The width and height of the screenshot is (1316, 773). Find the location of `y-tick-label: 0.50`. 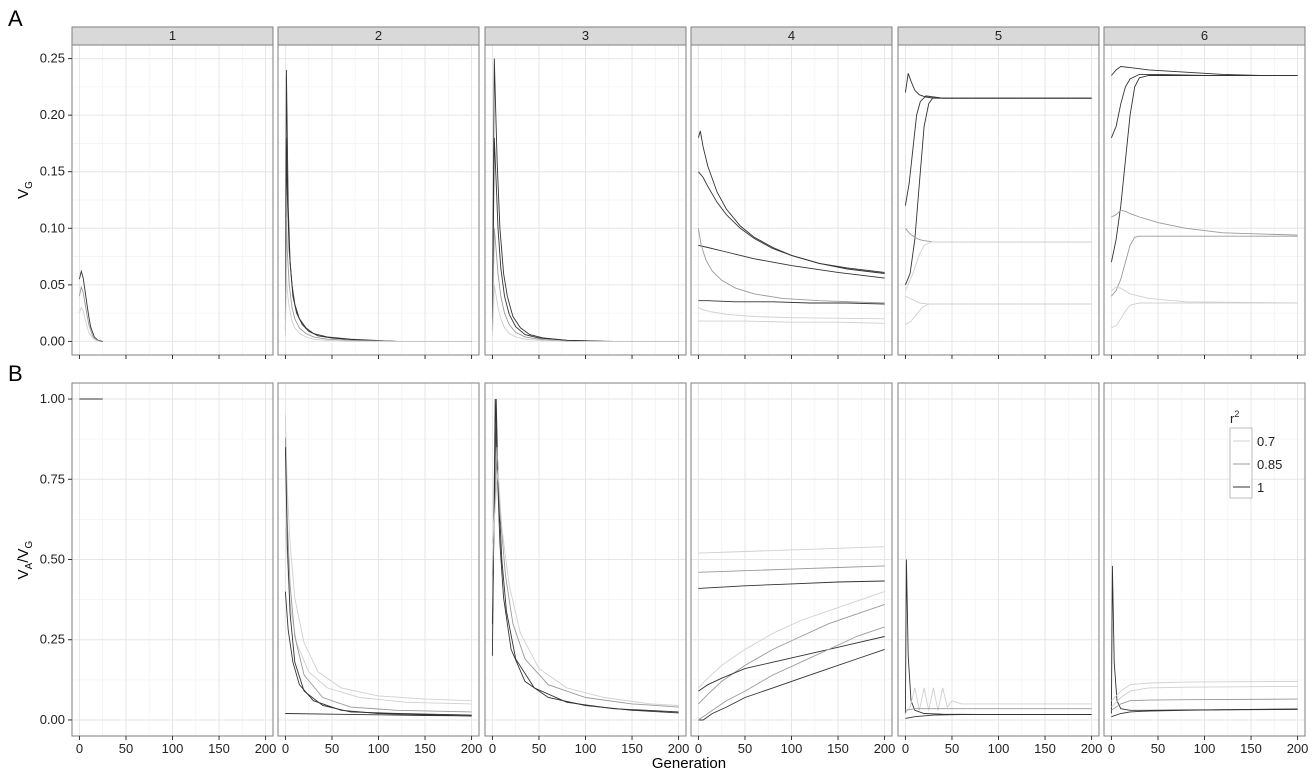

y-tick-label: 0.50 is located at coordinates (52, 559).